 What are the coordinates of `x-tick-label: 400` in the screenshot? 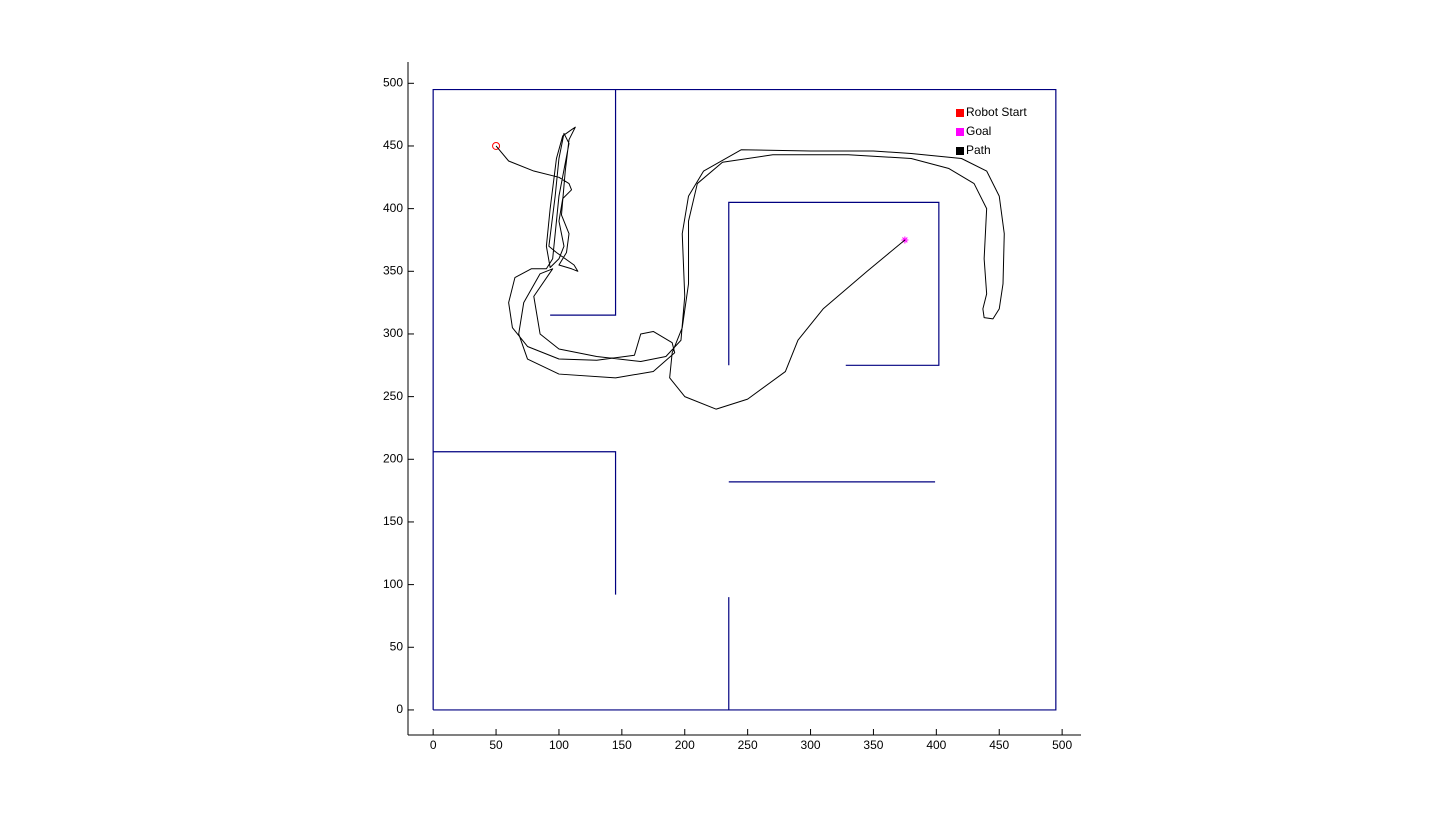 It's located at (936, 745).